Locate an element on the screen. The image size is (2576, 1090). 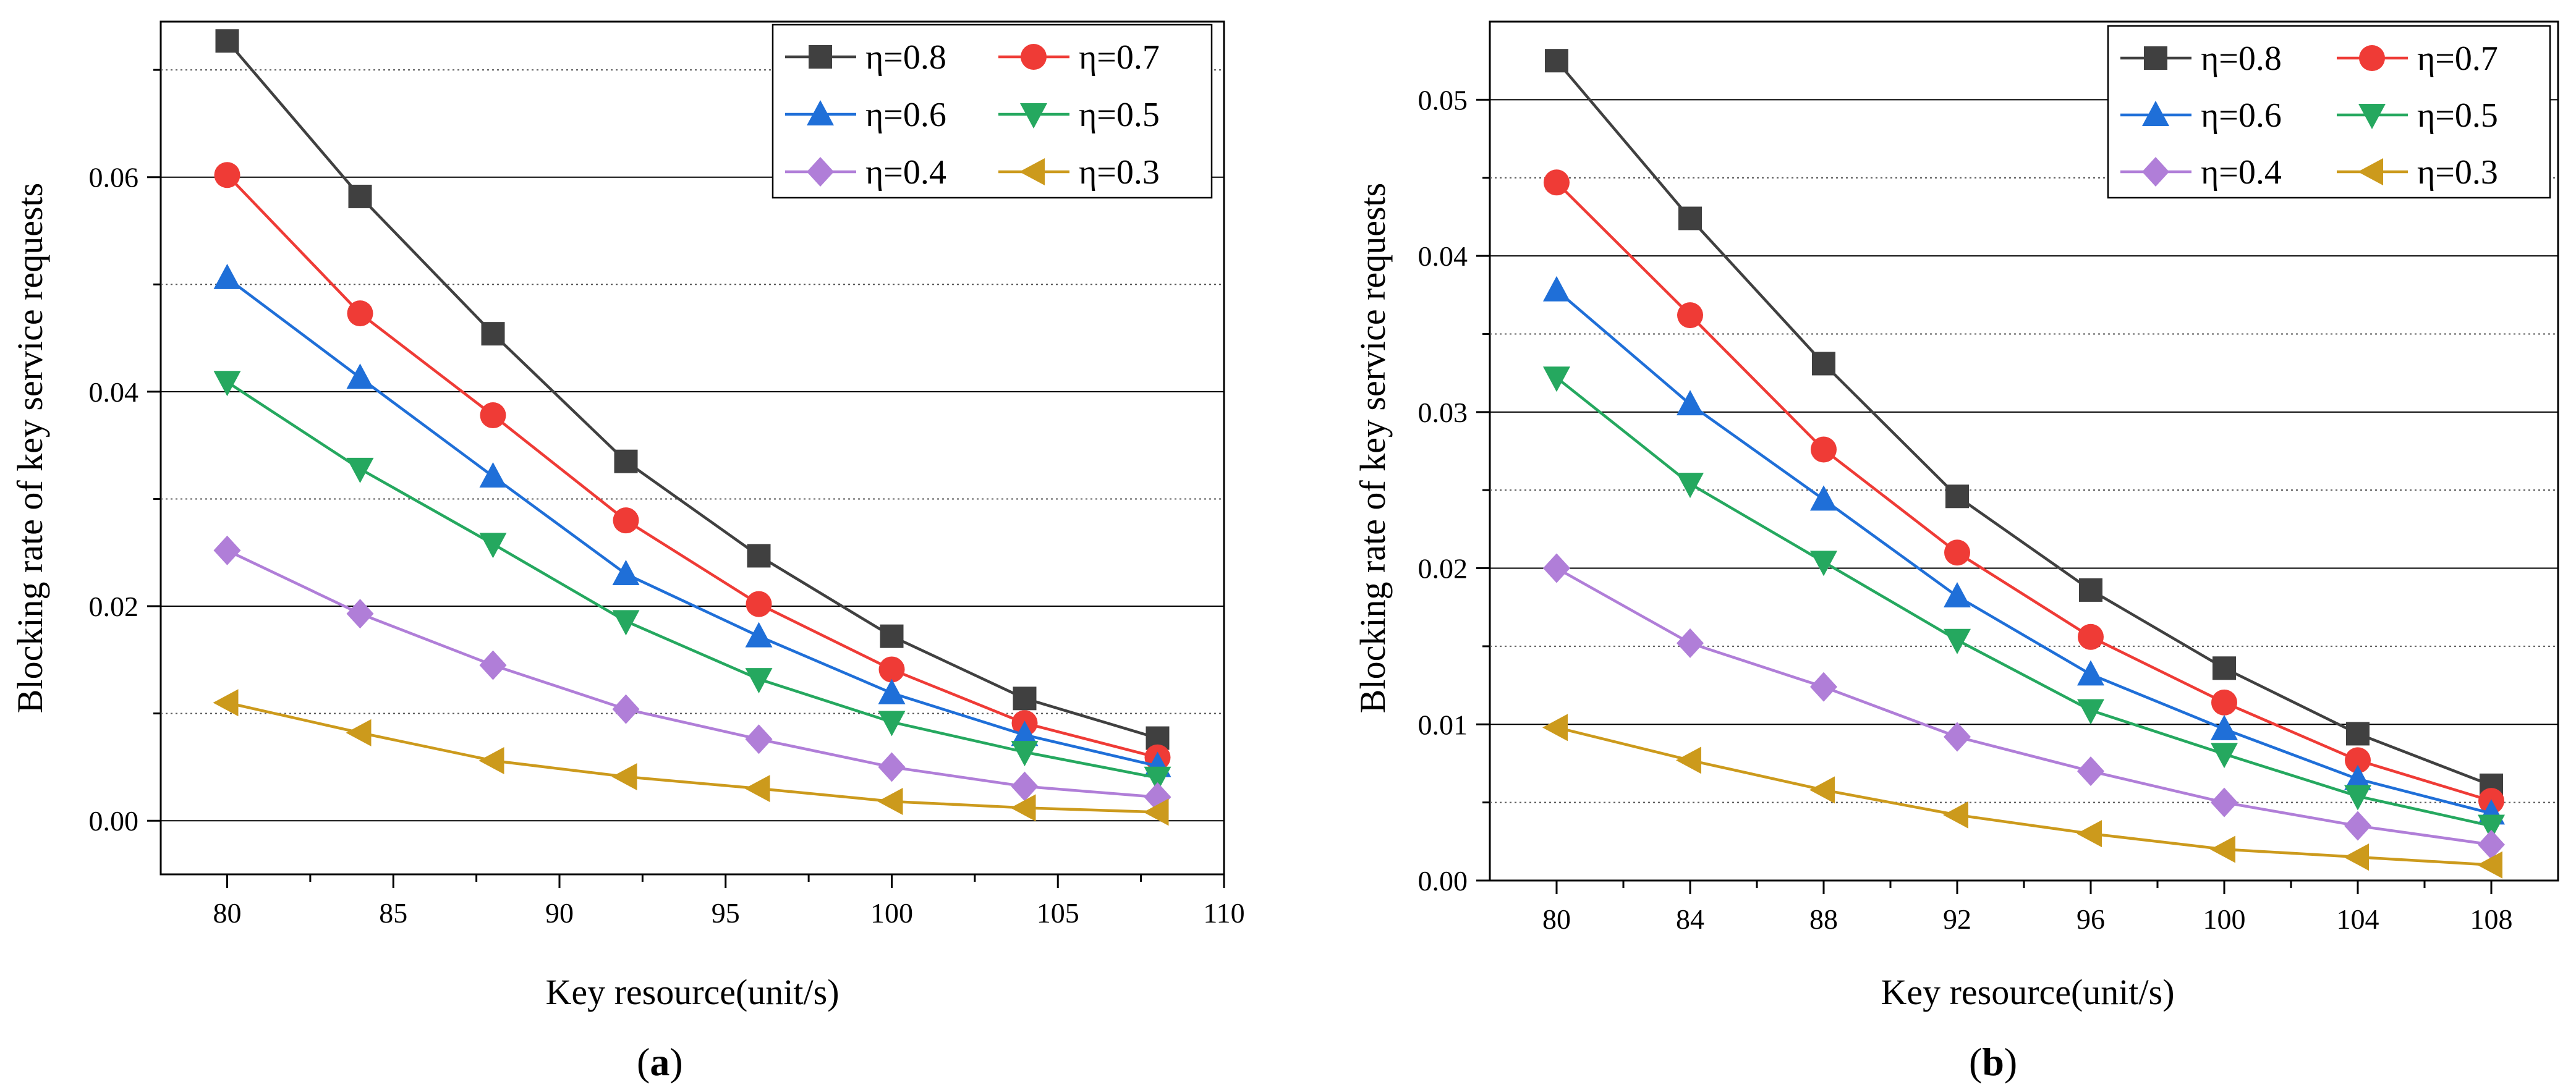
x-tick-label: 104 is located at coordinates (2358, 919).